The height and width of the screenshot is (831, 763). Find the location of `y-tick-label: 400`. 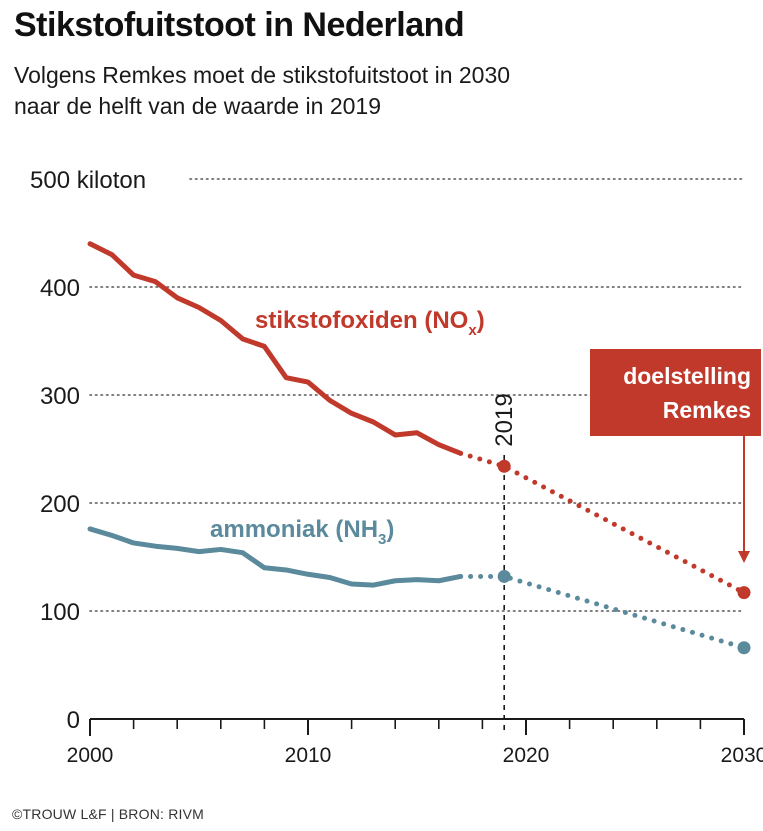

y-tick-label: 400 is located at coordinates (60, 288).